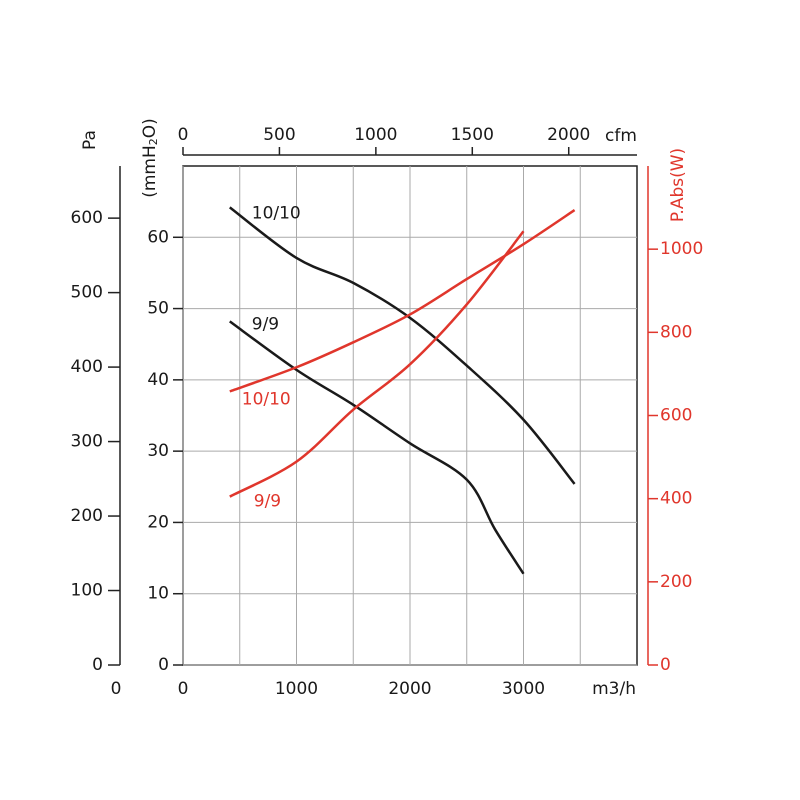  What do you see at coordinates (678, 185) in the screenshot?
I see `y2-axis-label: P.Abs(W)` at bounding box center [678, 185].